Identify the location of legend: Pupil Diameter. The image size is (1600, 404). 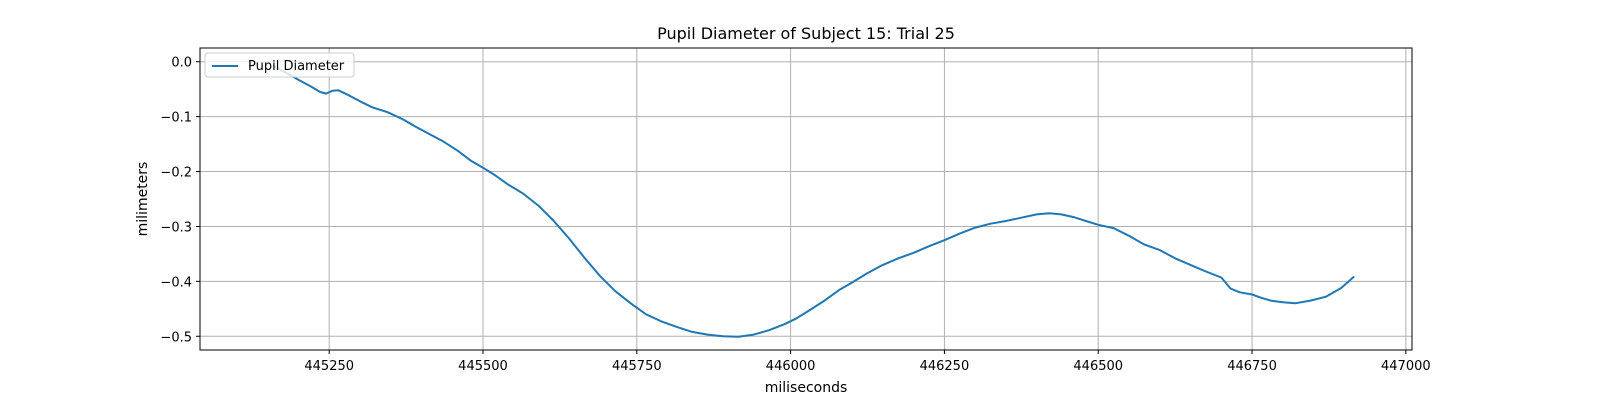
(279, 65).